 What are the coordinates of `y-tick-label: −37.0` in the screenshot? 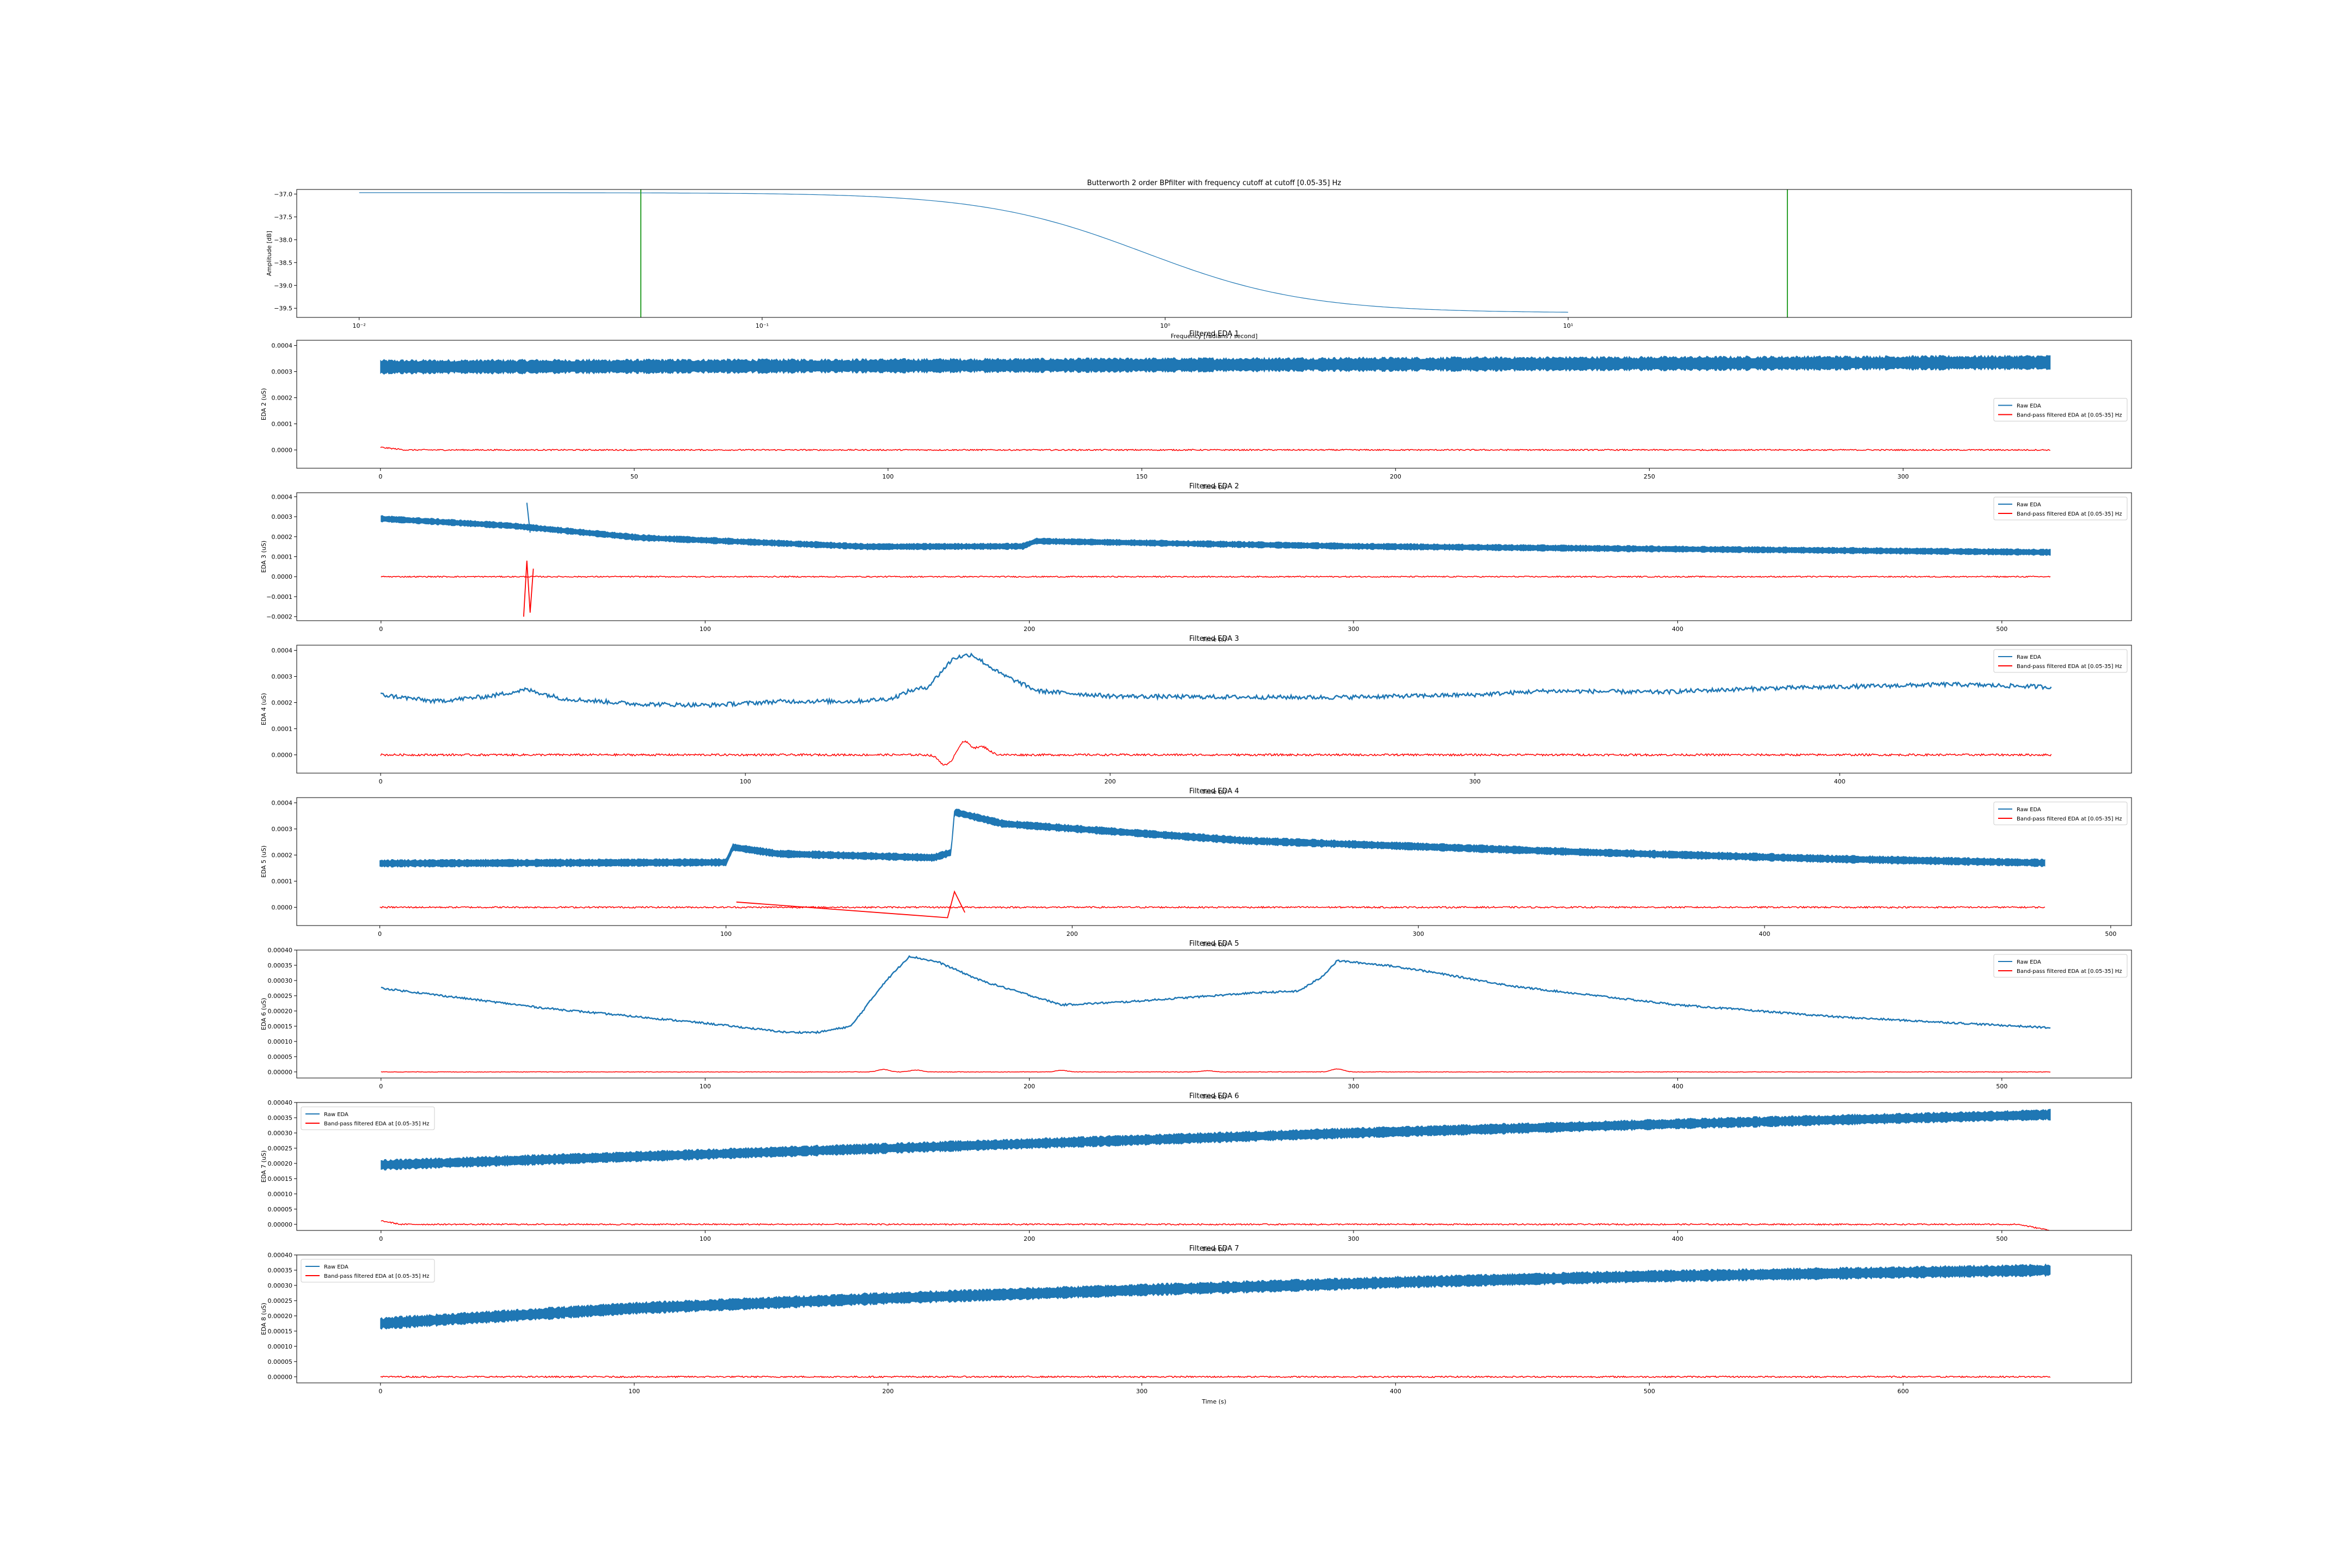 It's located at (283, 194).